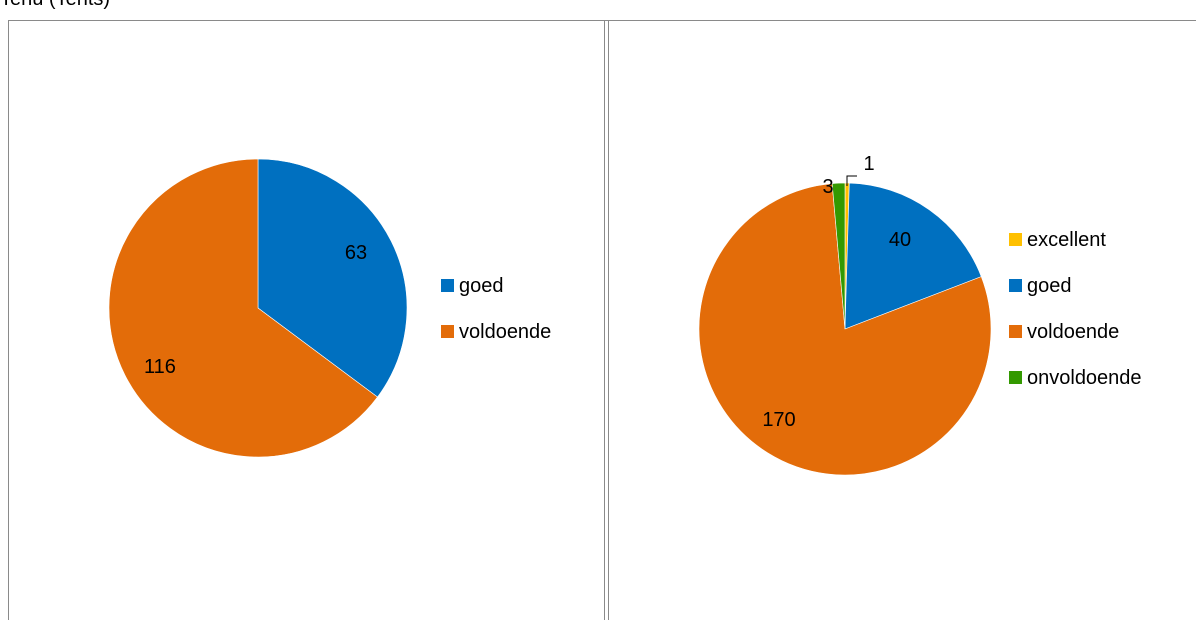 Image resolution: width=1198 pixels, height=620 pixels. Describe the element at coordinates (868, 164) in the screenshot. I see `data-label-excellent: 1` at that location.